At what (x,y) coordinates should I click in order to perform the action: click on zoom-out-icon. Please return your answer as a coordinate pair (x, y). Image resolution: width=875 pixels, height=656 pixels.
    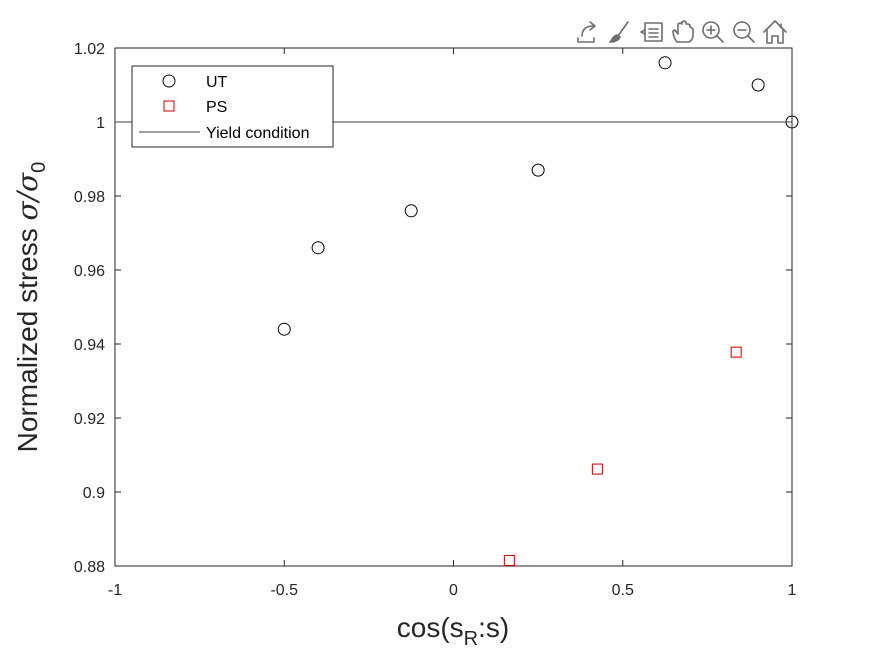
    Looking at the image, I should click on (744, 32).